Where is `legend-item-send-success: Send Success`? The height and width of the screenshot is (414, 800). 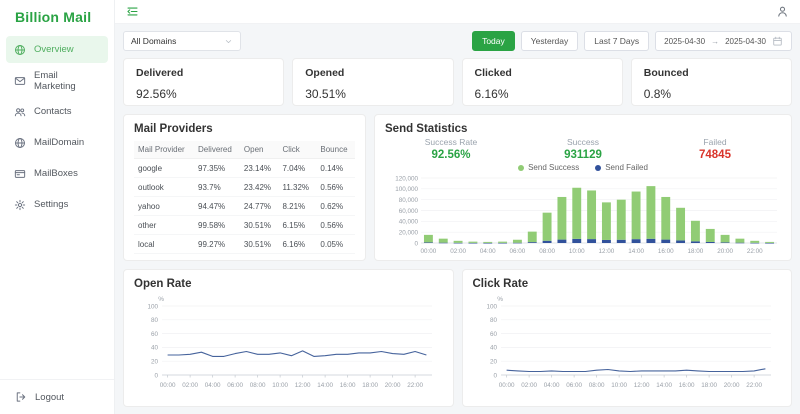
legend-item-send-success: Send Success is located at coordinates (548, 167).